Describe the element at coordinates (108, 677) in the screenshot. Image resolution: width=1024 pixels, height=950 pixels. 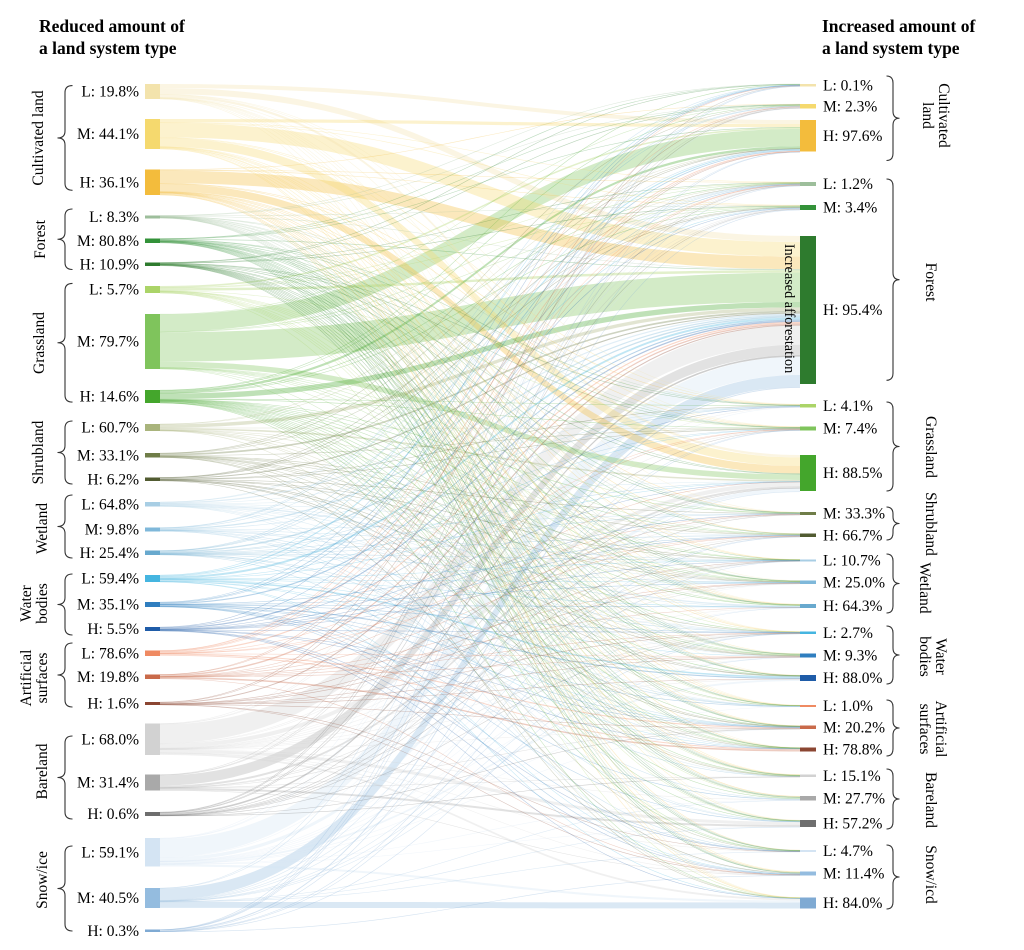
I see `svg-text: M: 19.8%` at that location.